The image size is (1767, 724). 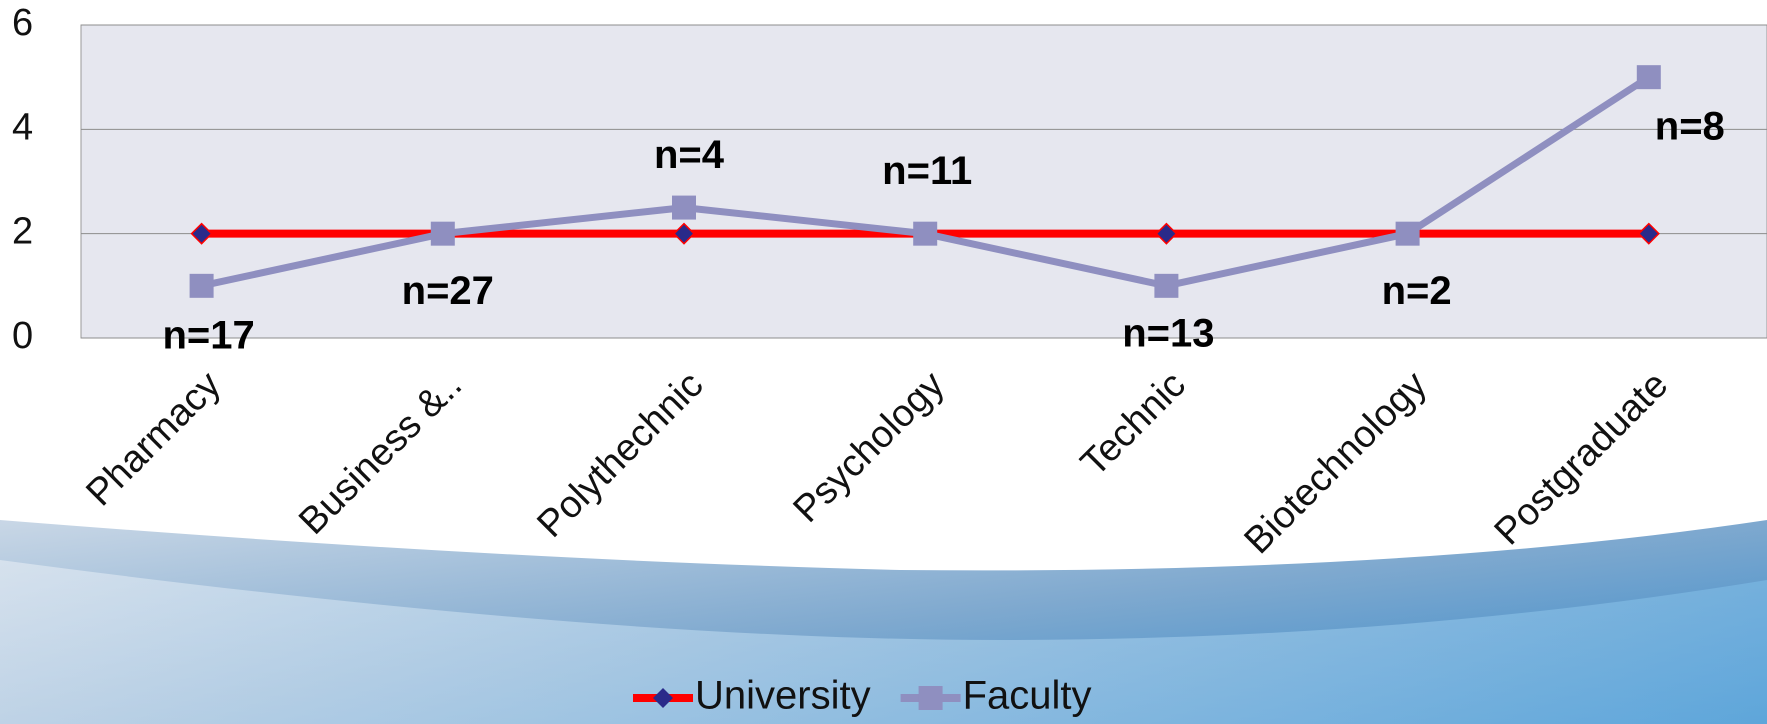 What do you see at coordinates (22, 232) in the screenshot?
I see `y-tick-label: 2` at bounding box center [22, 232].